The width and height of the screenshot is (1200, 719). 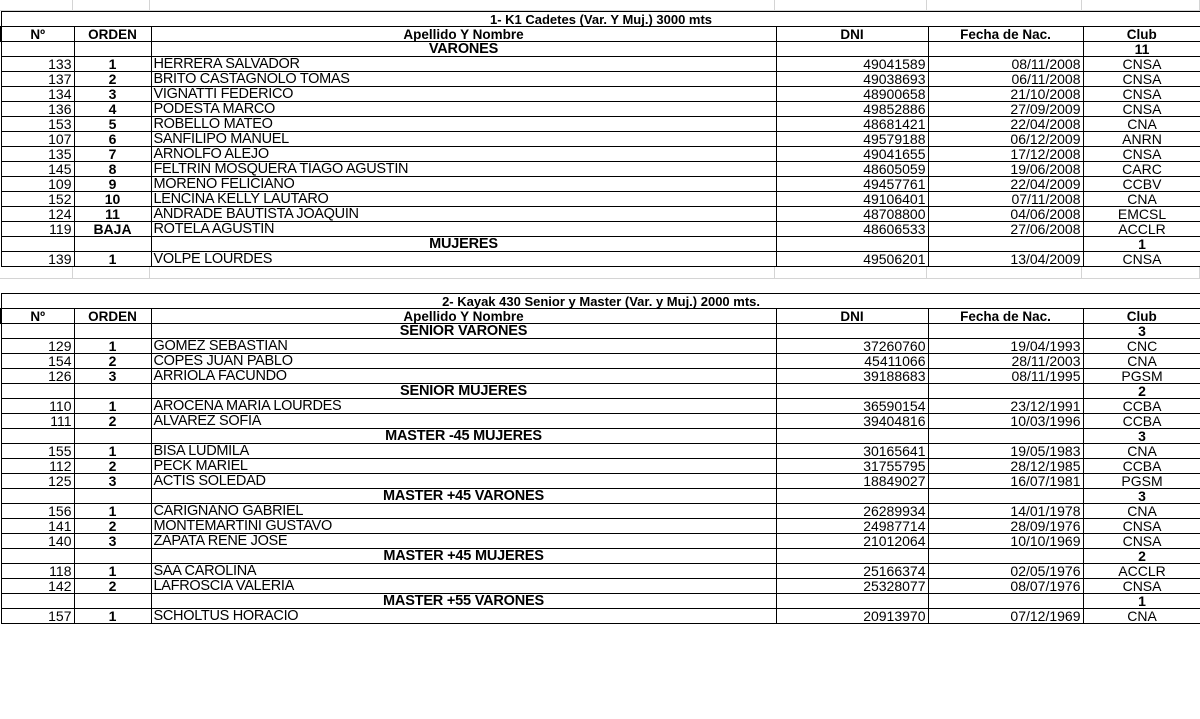 What do you see at coordinates (1141, 184) in the screenshot?
I see `cell-club: CCBV` at bounding box center [1141, 184].